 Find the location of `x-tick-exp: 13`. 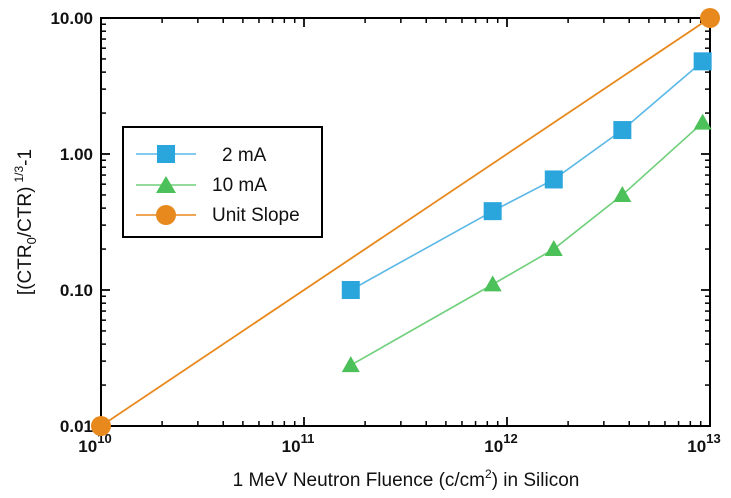

x-tick-exp: 13 is located at coordinates (713, 438).